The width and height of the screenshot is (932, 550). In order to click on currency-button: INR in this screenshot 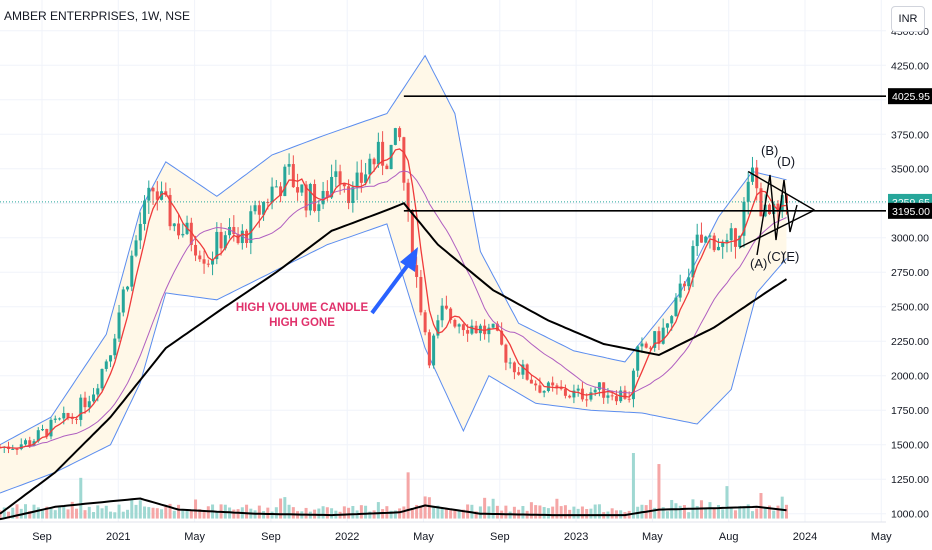, I will do `click(908, 19)`.